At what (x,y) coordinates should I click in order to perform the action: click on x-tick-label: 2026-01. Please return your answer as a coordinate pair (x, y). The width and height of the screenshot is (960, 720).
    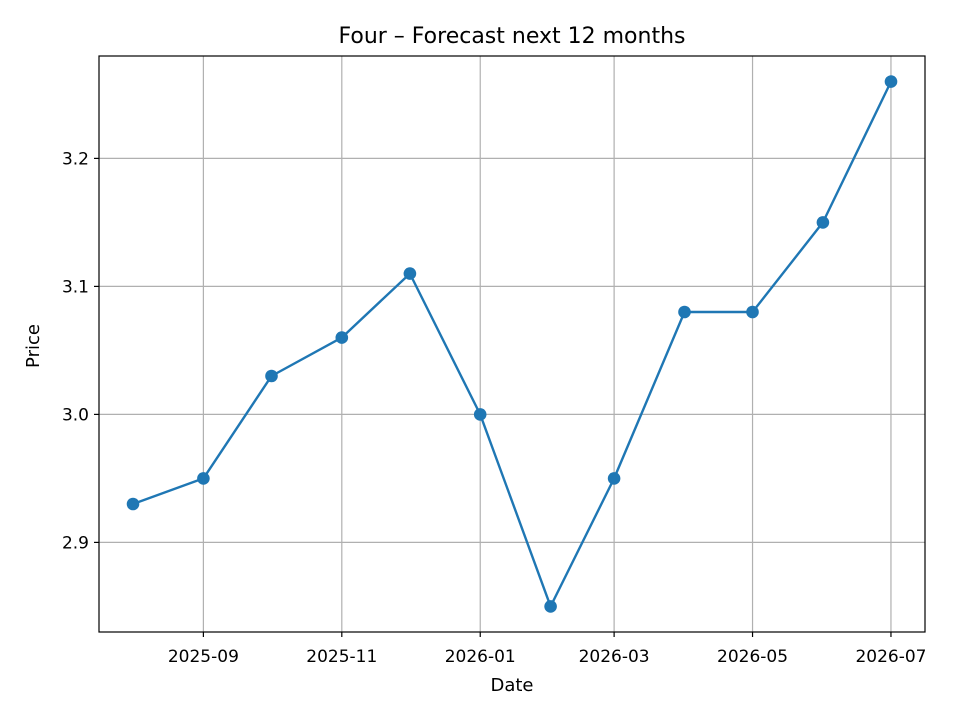
    Looking at the image, I should click on (480, 657).